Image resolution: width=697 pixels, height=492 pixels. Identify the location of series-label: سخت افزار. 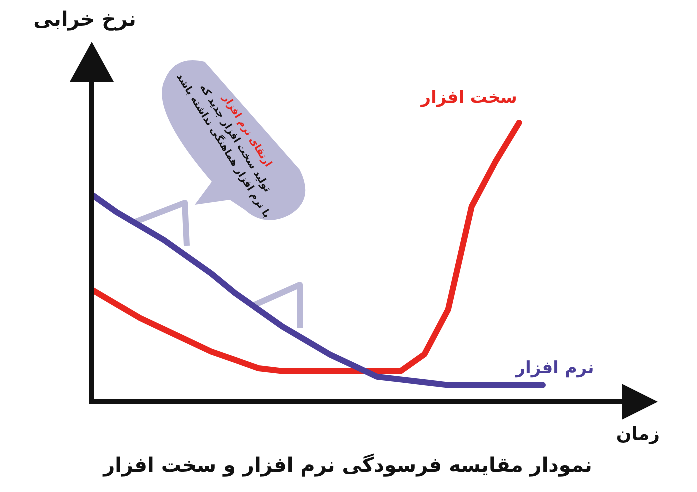
(469, 98).